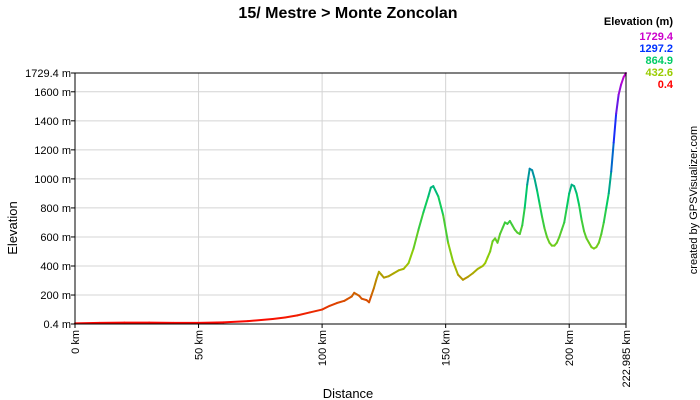  What do you see at coordinates (52, 151) in the screenshot?
I see `y-tick-label: 1200 m` at bounding box center [52, 151].